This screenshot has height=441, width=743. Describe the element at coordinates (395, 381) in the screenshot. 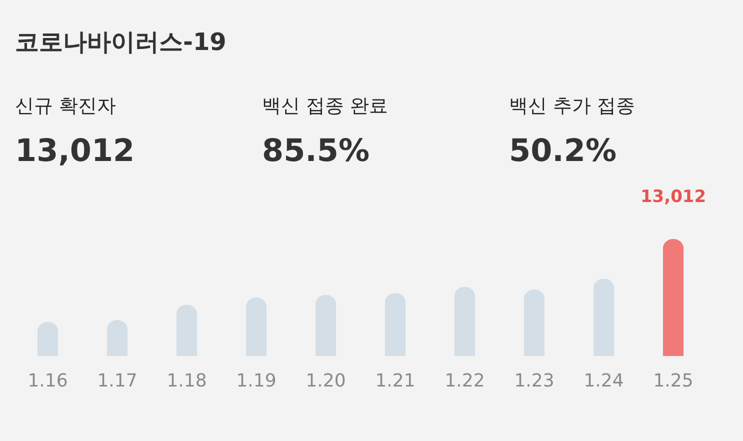

I see `x-tick-label: 1.21` at that location.